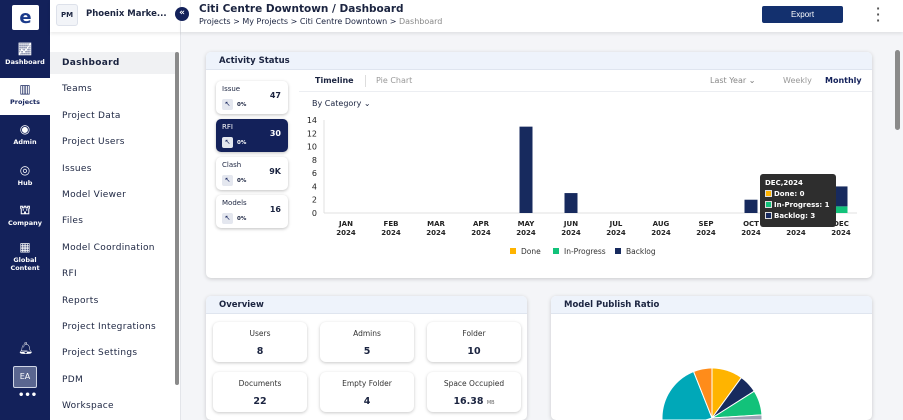  Describe the element at coordinates (841, 228) in the screenshot. I see `x-tick-label: DEC 2024` at that location.